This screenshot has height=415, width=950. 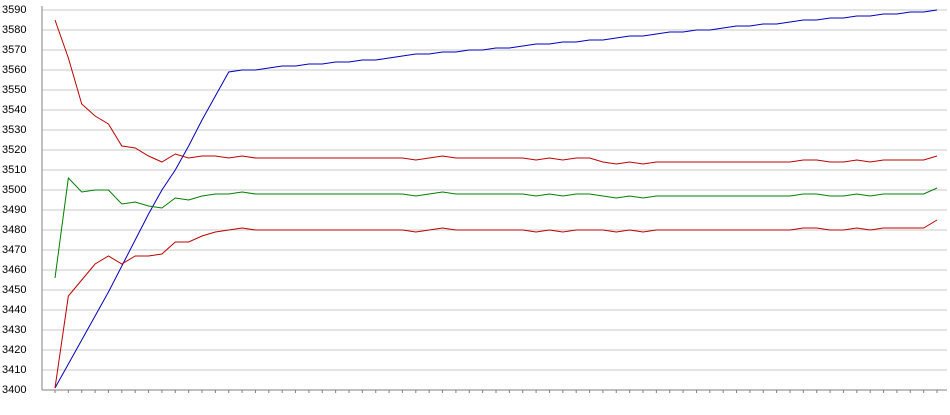 I want to click on y-tick-label: 3460, so click(x=14, y=270).